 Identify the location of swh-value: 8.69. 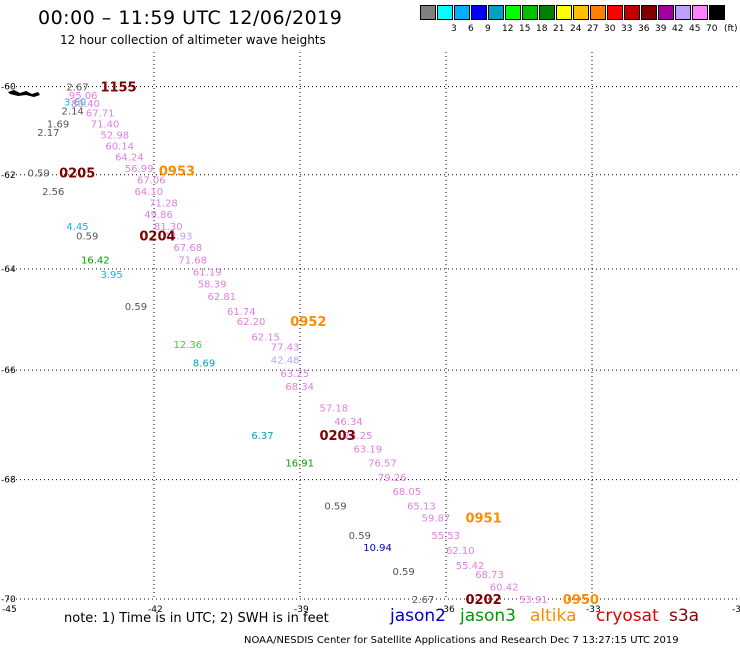
(204, 363).